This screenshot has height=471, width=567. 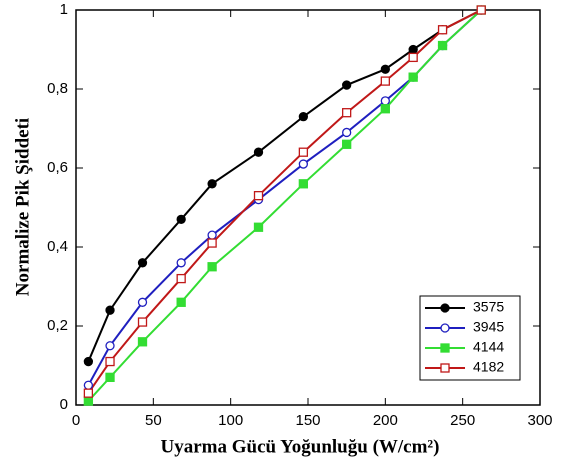 I want to click on legend-label: 3945, so click(x=488, y=327).